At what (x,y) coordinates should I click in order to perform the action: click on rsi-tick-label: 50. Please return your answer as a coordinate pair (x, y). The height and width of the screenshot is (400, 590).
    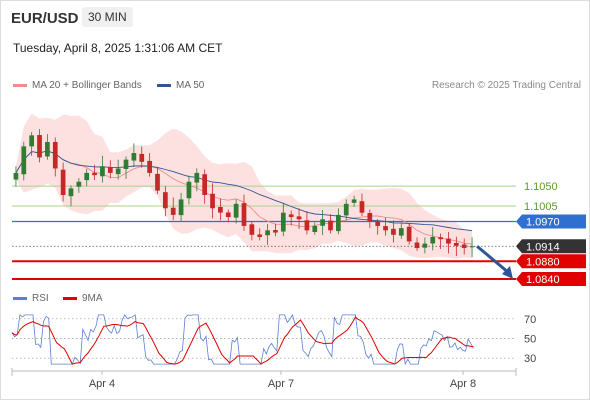
    Looking at the image, I should click on (530, 340).